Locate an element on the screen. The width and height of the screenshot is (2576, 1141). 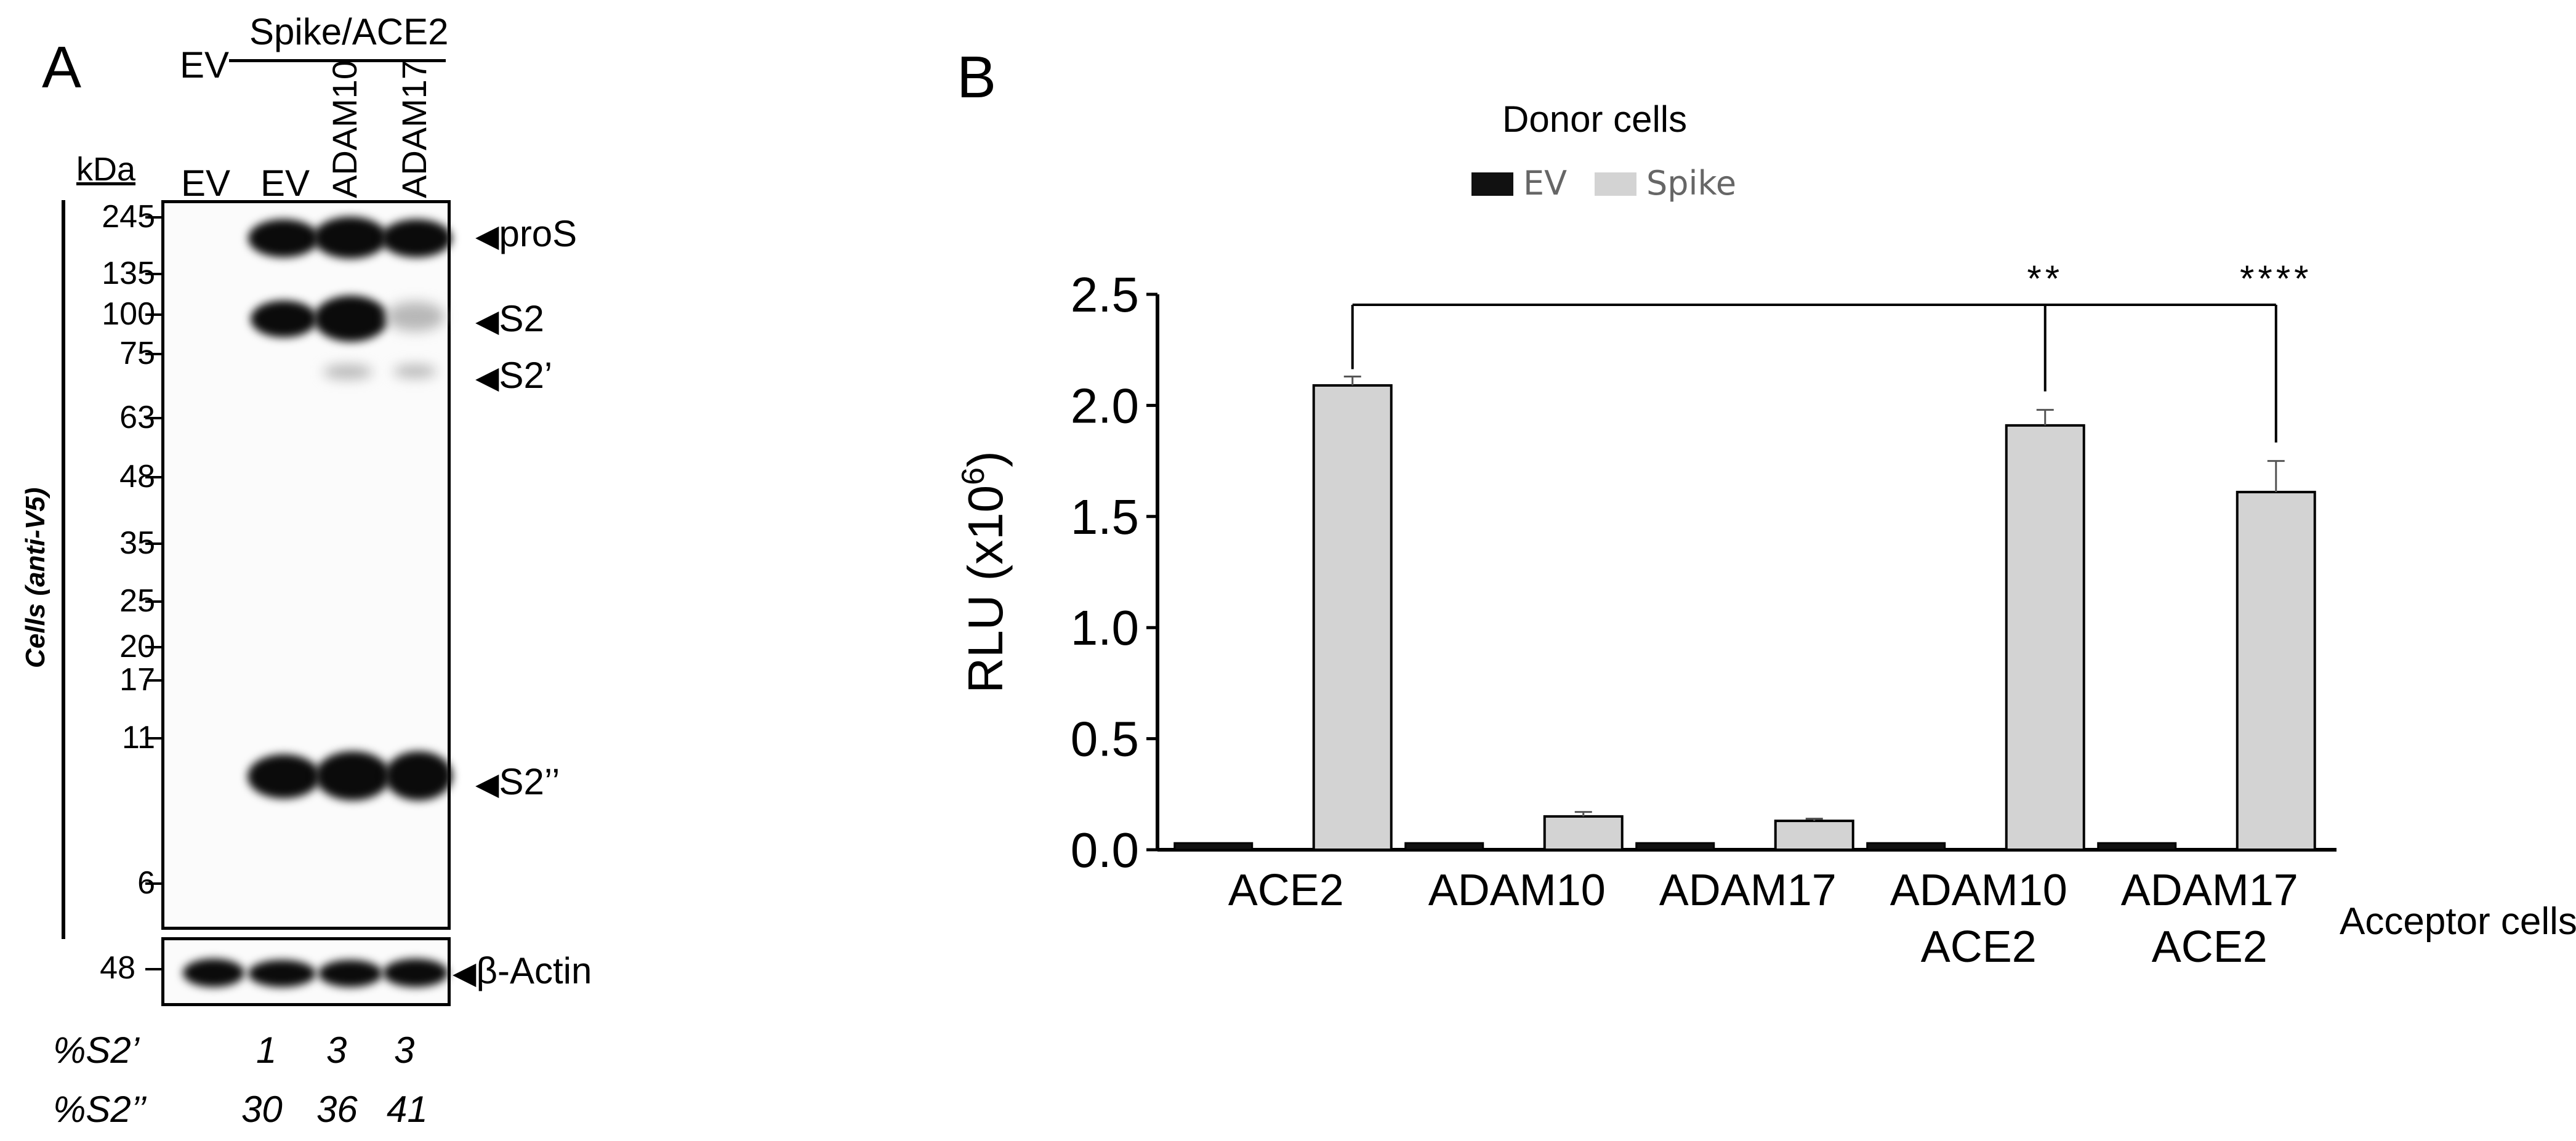
band-pros-lane3 is located at coordinates (350, 238).